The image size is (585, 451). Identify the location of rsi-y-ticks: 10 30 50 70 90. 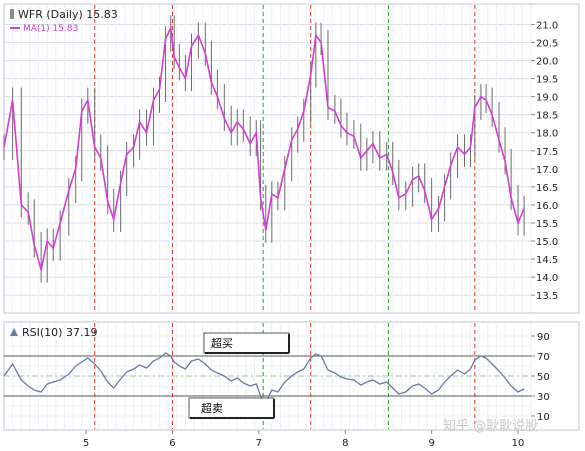
(540, 377).